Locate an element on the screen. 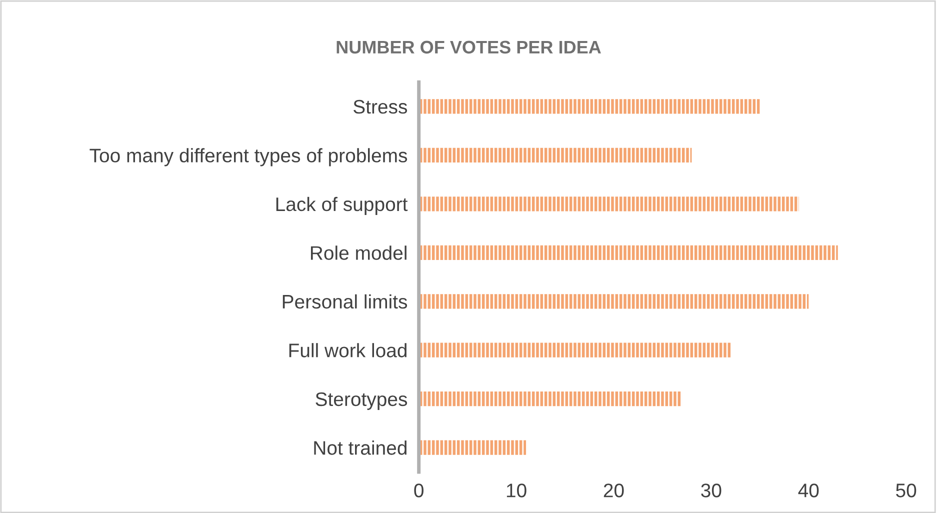  y-tick-label: Not trained is located at coordinates (360, 447).